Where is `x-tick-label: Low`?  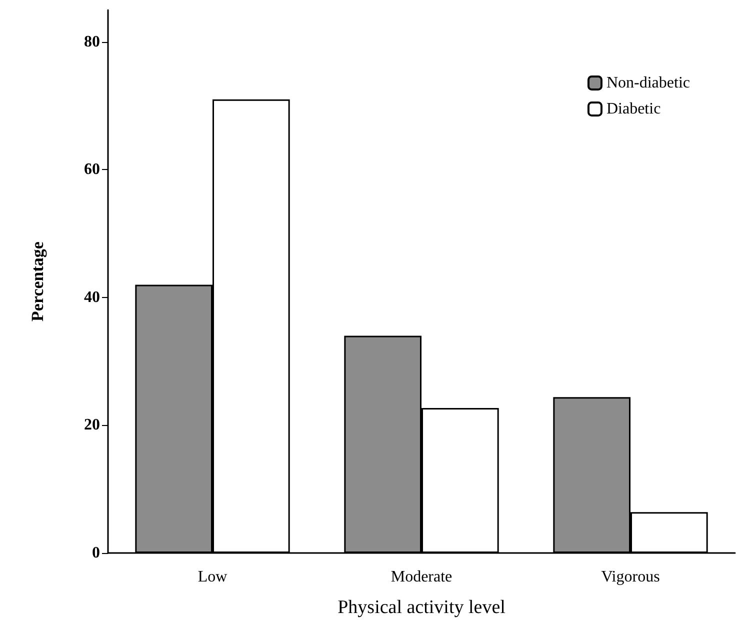 x-tick-label: Low is located at coordinates (213, 577).